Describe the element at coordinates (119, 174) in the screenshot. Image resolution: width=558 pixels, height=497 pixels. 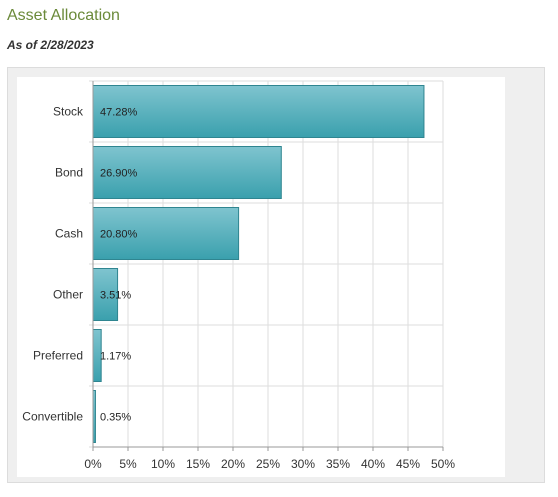
I see `data-label: 26.90%` at that location.